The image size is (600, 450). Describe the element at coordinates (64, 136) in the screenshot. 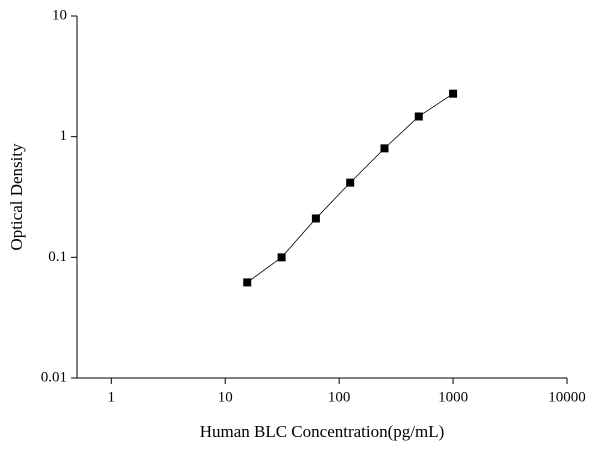

I see `y-tick-label: 1` at that location.